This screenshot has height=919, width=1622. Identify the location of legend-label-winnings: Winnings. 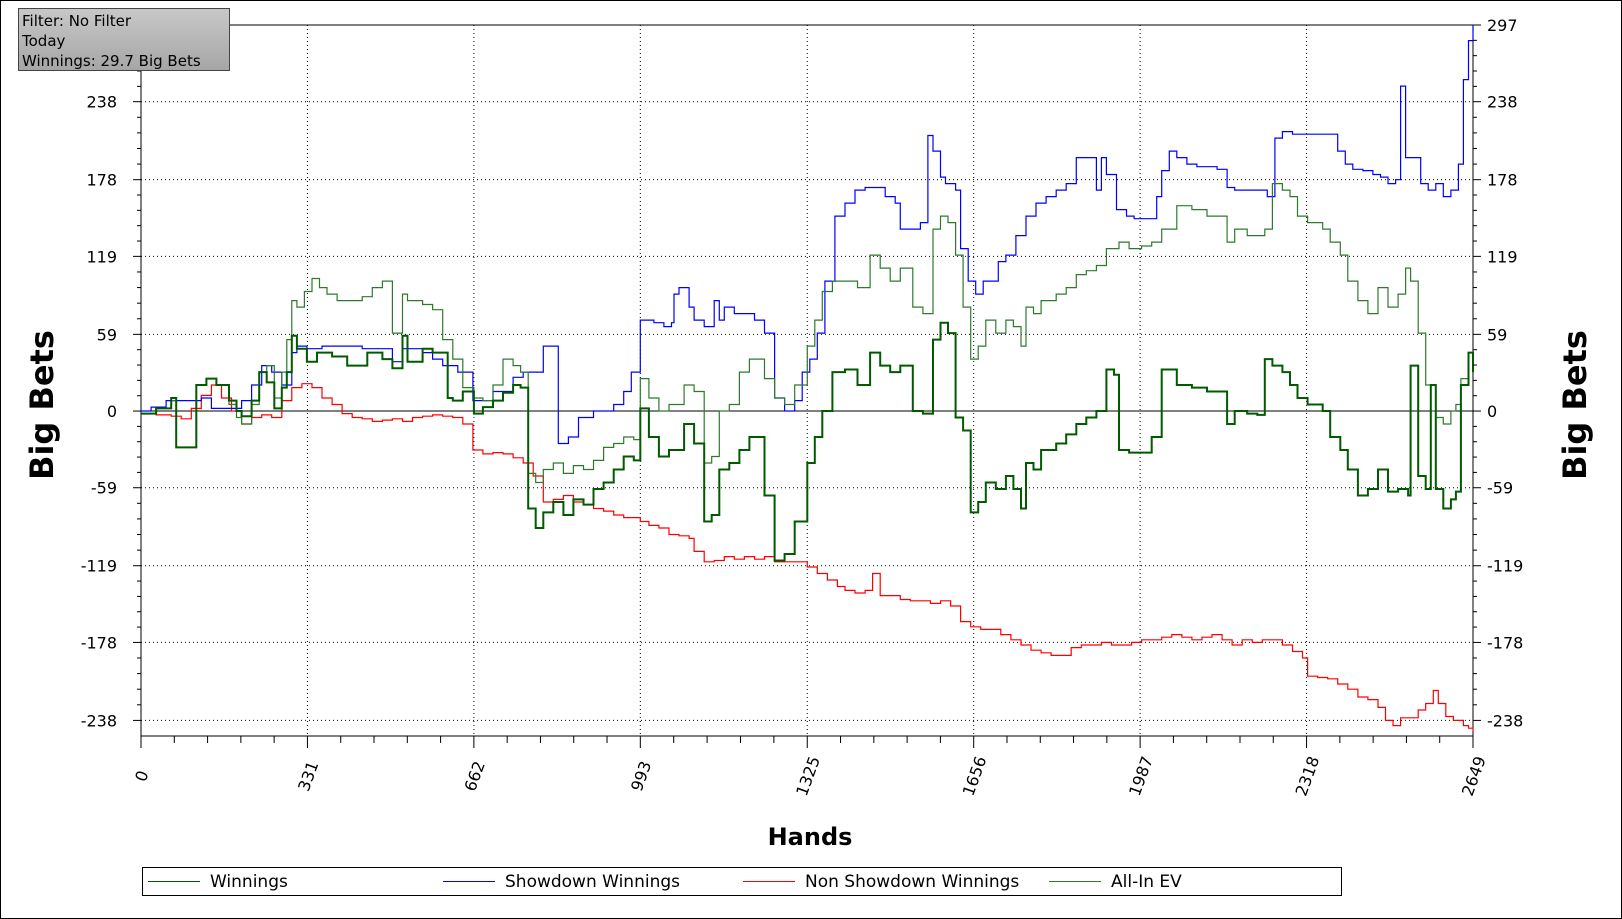
(249, 881).